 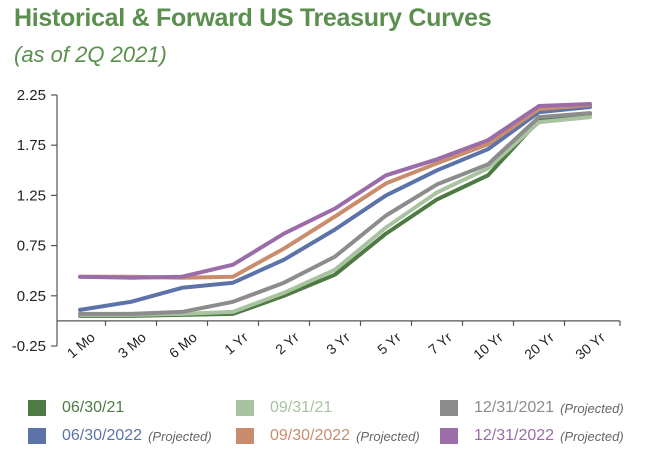 I want to click on legend-item: 09/30/2022 (Projected), so click(x=328, y=436).